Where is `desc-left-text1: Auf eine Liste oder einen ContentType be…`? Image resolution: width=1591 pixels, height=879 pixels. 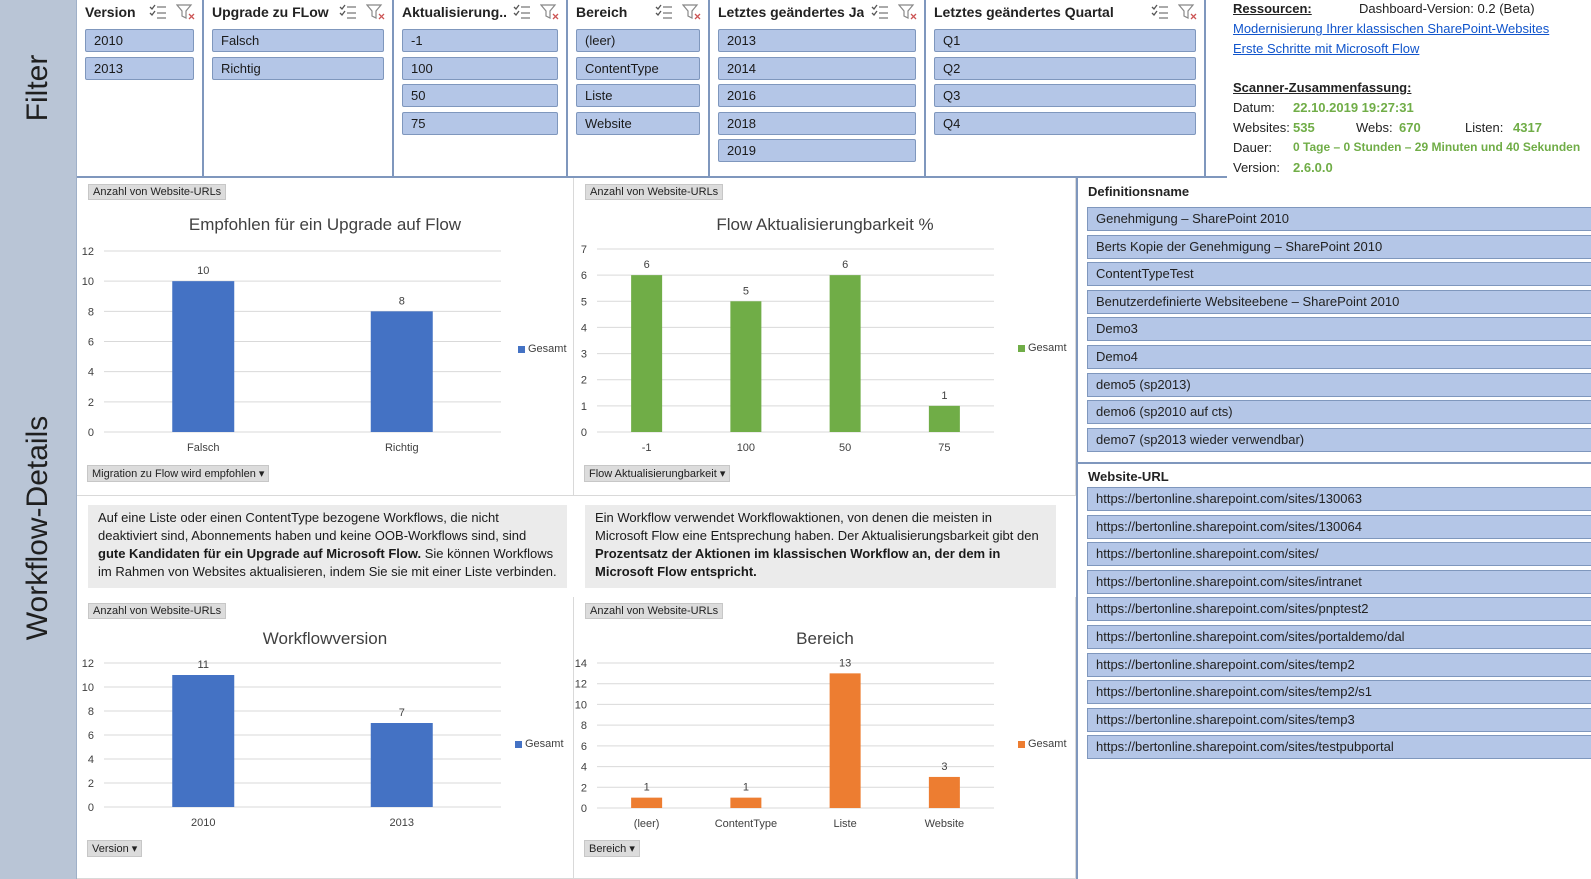
desc-left-text1: Auf eine Liste oder einen ContentType be… is located at coordinates (312, 526).